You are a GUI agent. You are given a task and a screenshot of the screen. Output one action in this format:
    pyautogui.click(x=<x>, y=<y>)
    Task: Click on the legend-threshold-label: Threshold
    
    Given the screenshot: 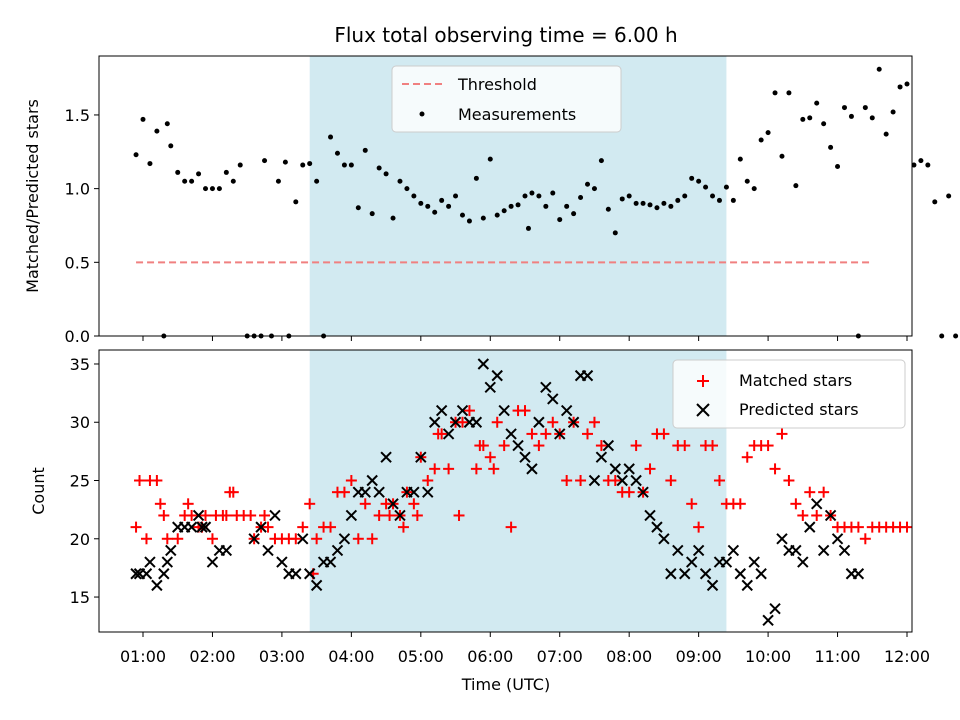 What is the action you would take?
    pyautogui.click(x=497, y=84)
    